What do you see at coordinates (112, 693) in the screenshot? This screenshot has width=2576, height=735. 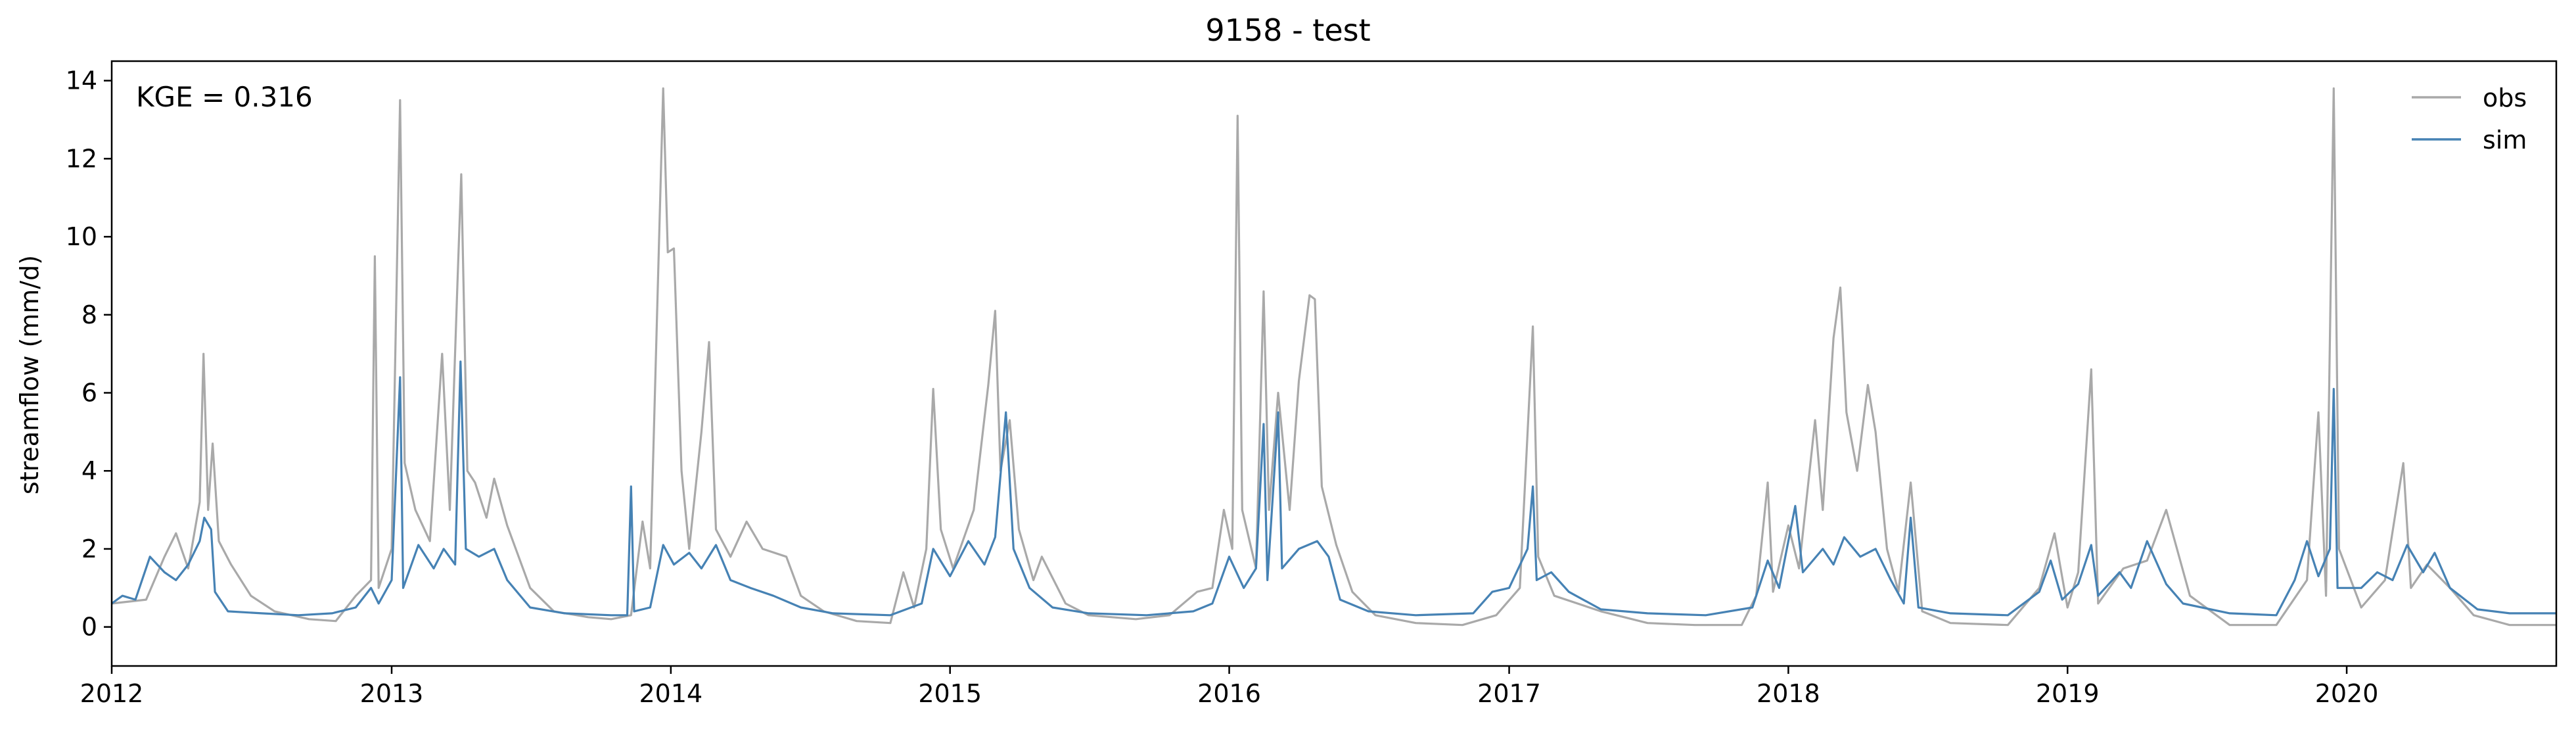 I see `x-tick-label: 2012` at bounding box center [112, 693].